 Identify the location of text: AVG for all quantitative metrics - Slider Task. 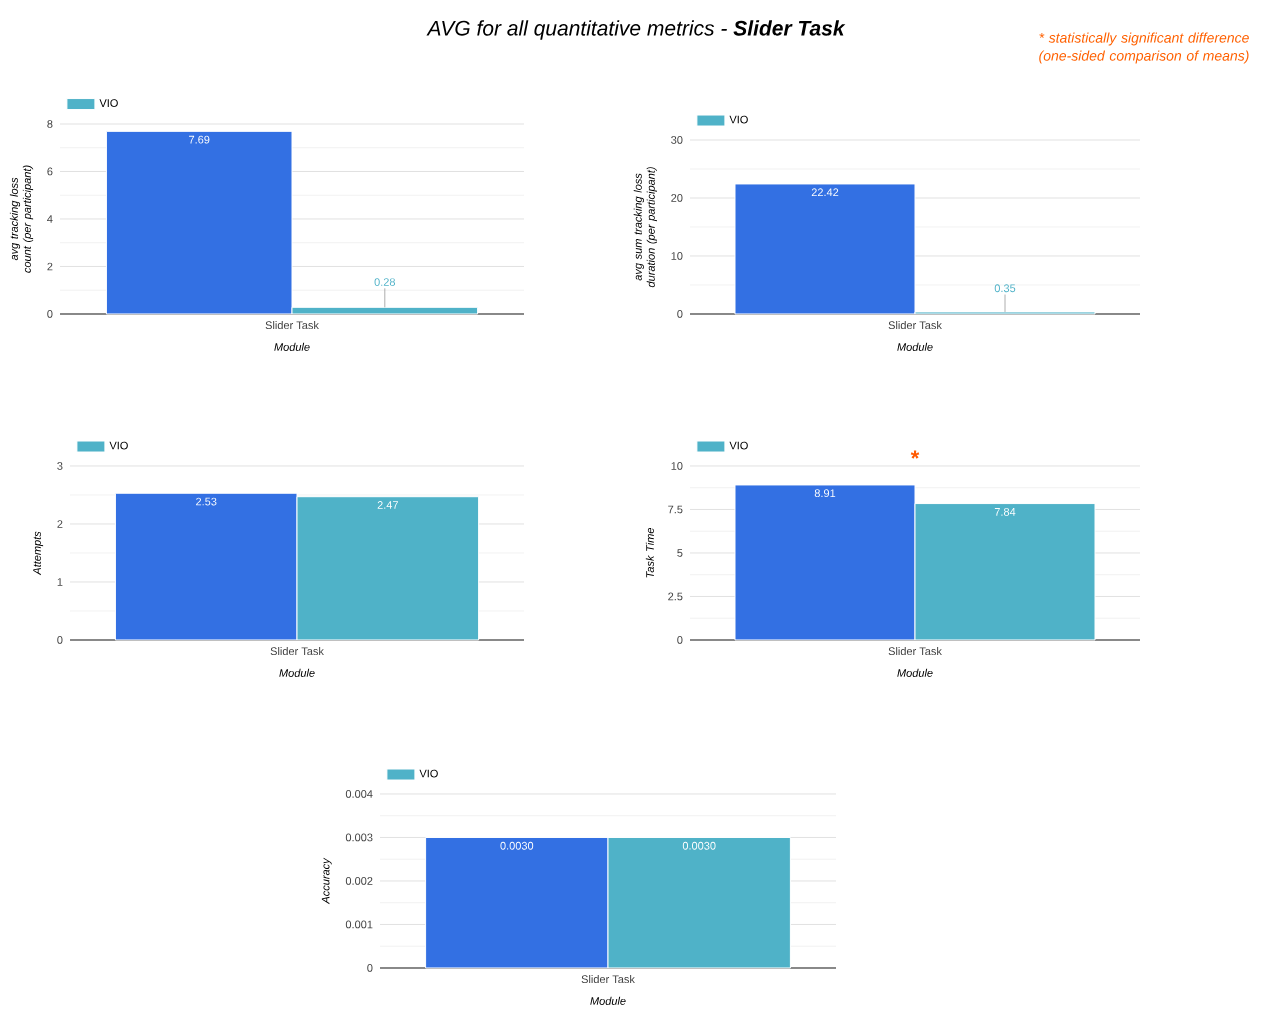
(636, 30).